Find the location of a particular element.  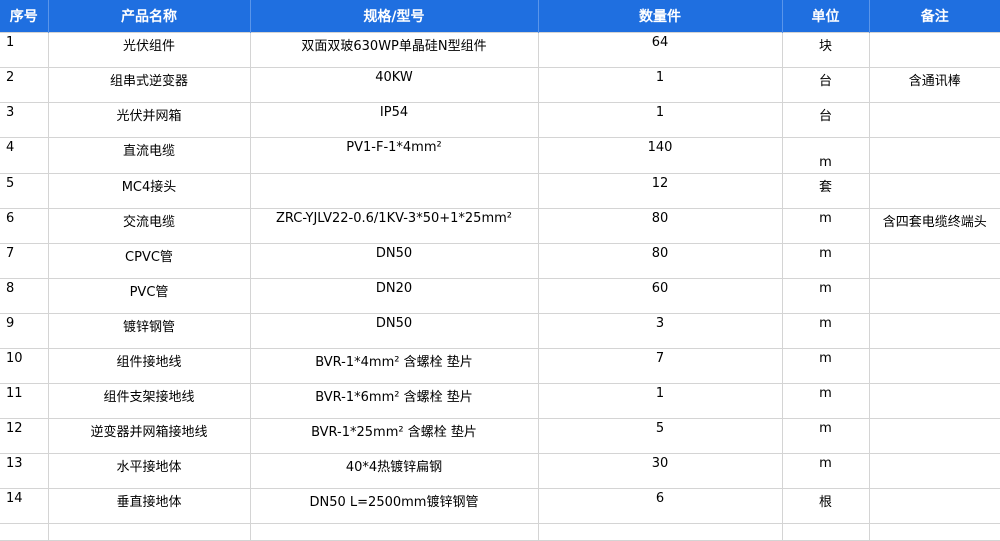

cell-seq: 9 is located at coordinates (24, 331).